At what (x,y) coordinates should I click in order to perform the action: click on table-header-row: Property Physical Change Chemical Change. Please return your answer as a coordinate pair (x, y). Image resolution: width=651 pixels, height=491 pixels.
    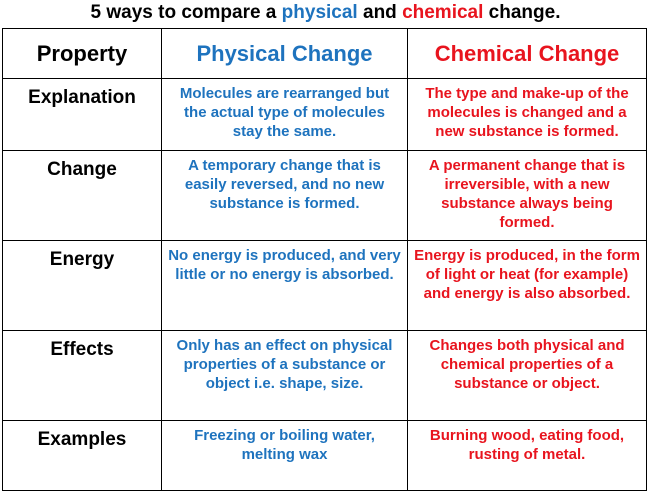
    Looking at the image, I should click on (324, 53).